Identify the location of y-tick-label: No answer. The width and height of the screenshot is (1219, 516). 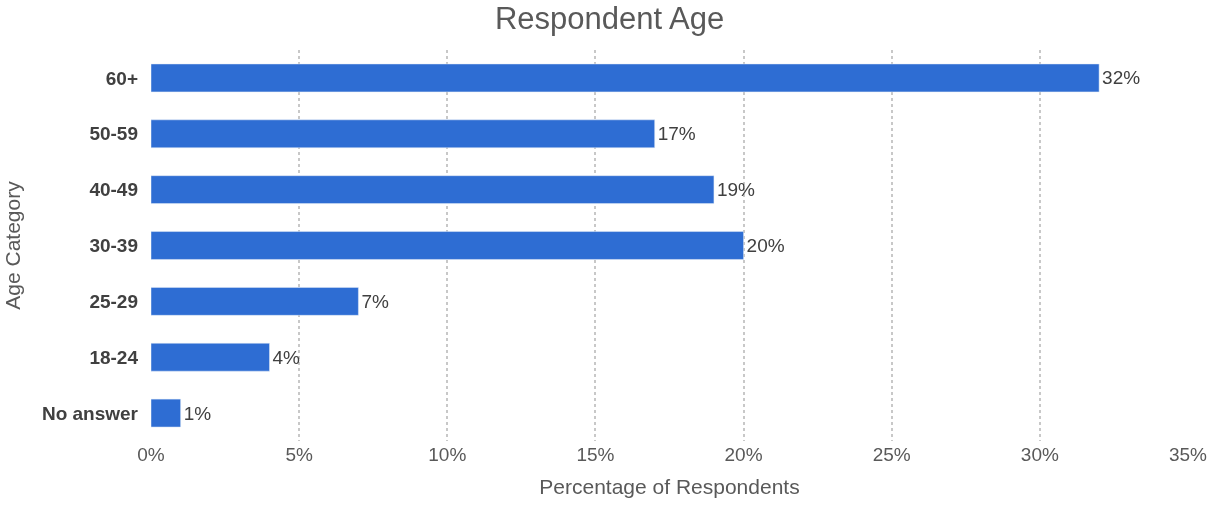
(90, 413).